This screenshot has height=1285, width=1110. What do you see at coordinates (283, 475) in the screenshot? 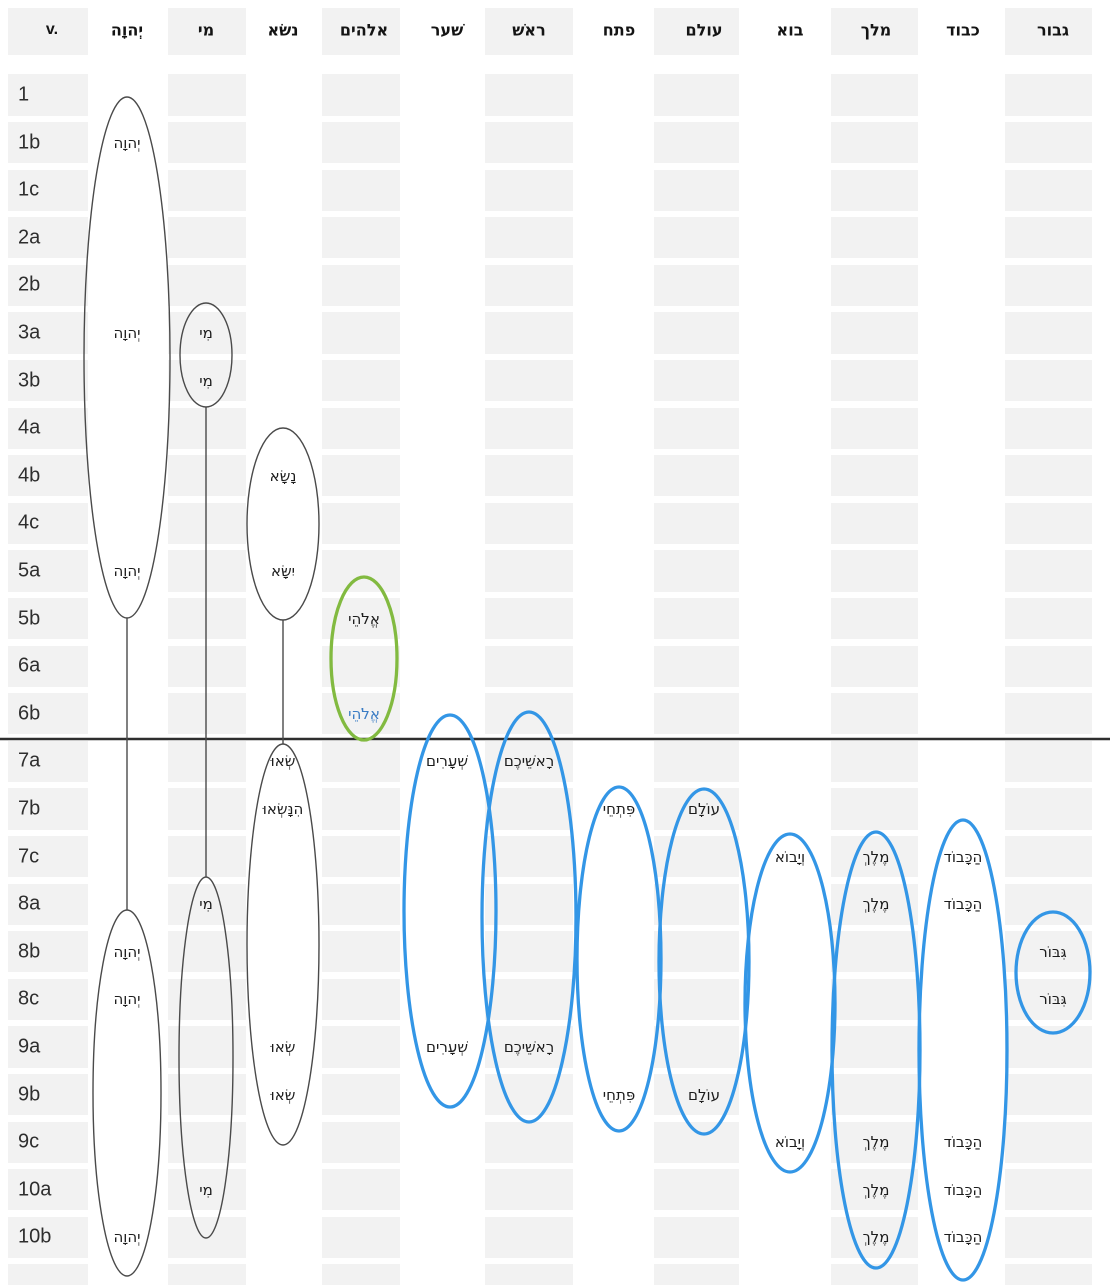
I see `word-cell: נָשָׂא` at bounding box center [283, 475].